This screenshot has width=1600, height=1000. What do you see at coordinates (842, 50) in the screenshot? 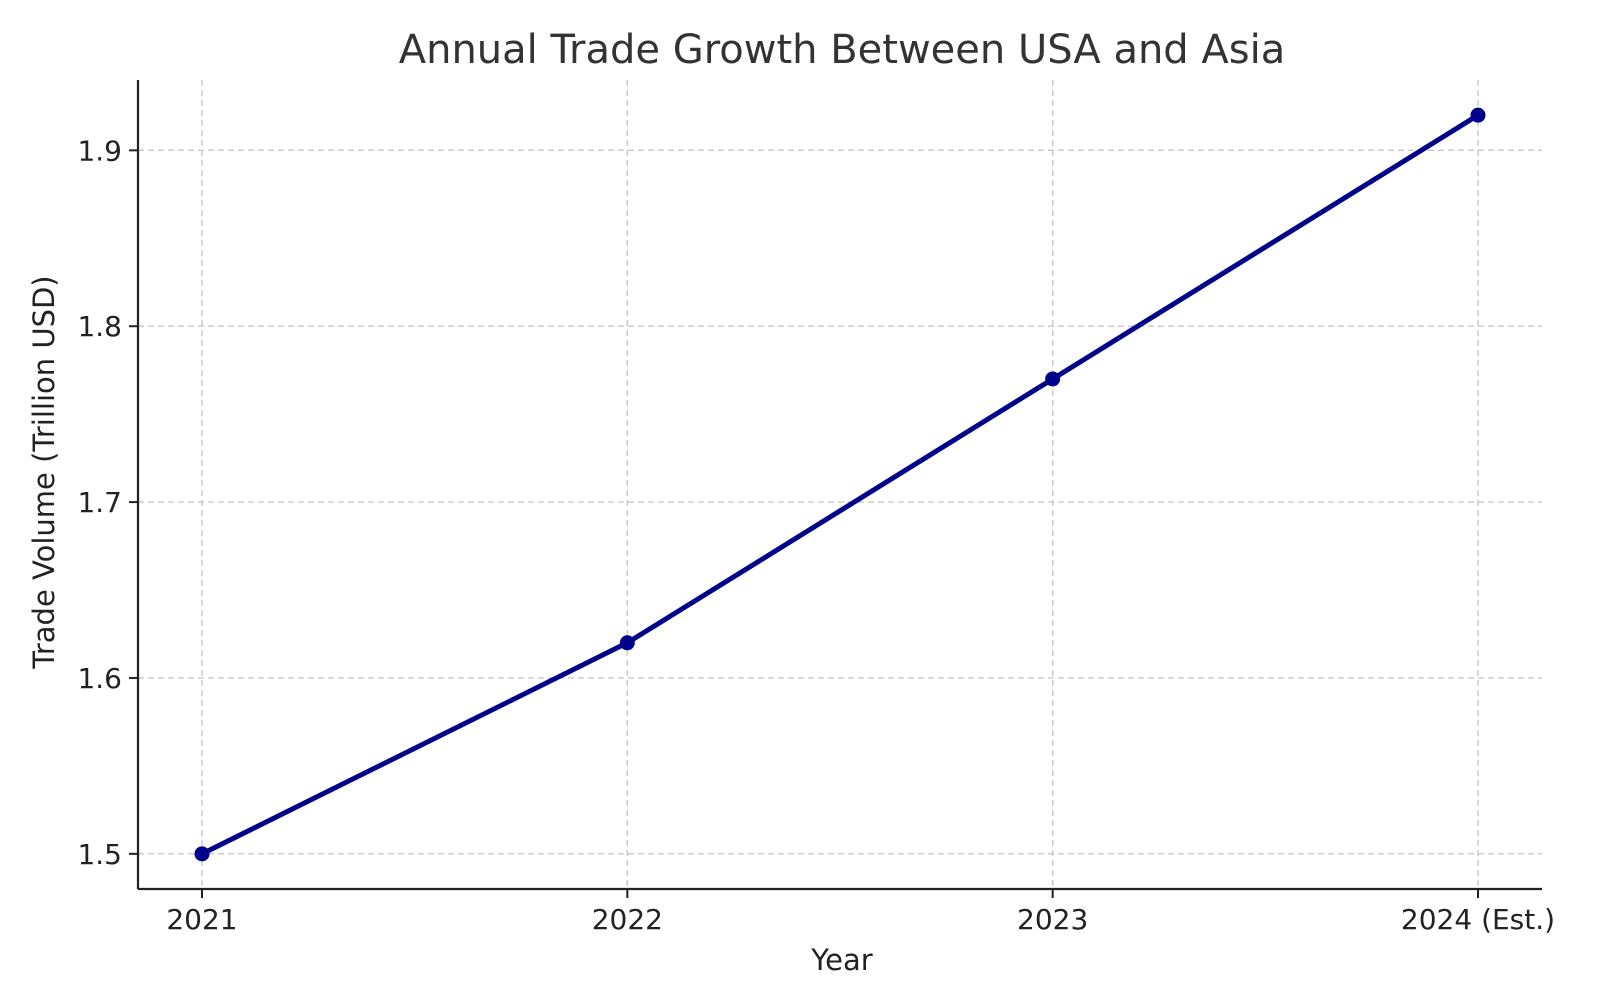
I see `chart-title: Annual Trade Growth Between USA and Asia` at bounding box center [842, 50].